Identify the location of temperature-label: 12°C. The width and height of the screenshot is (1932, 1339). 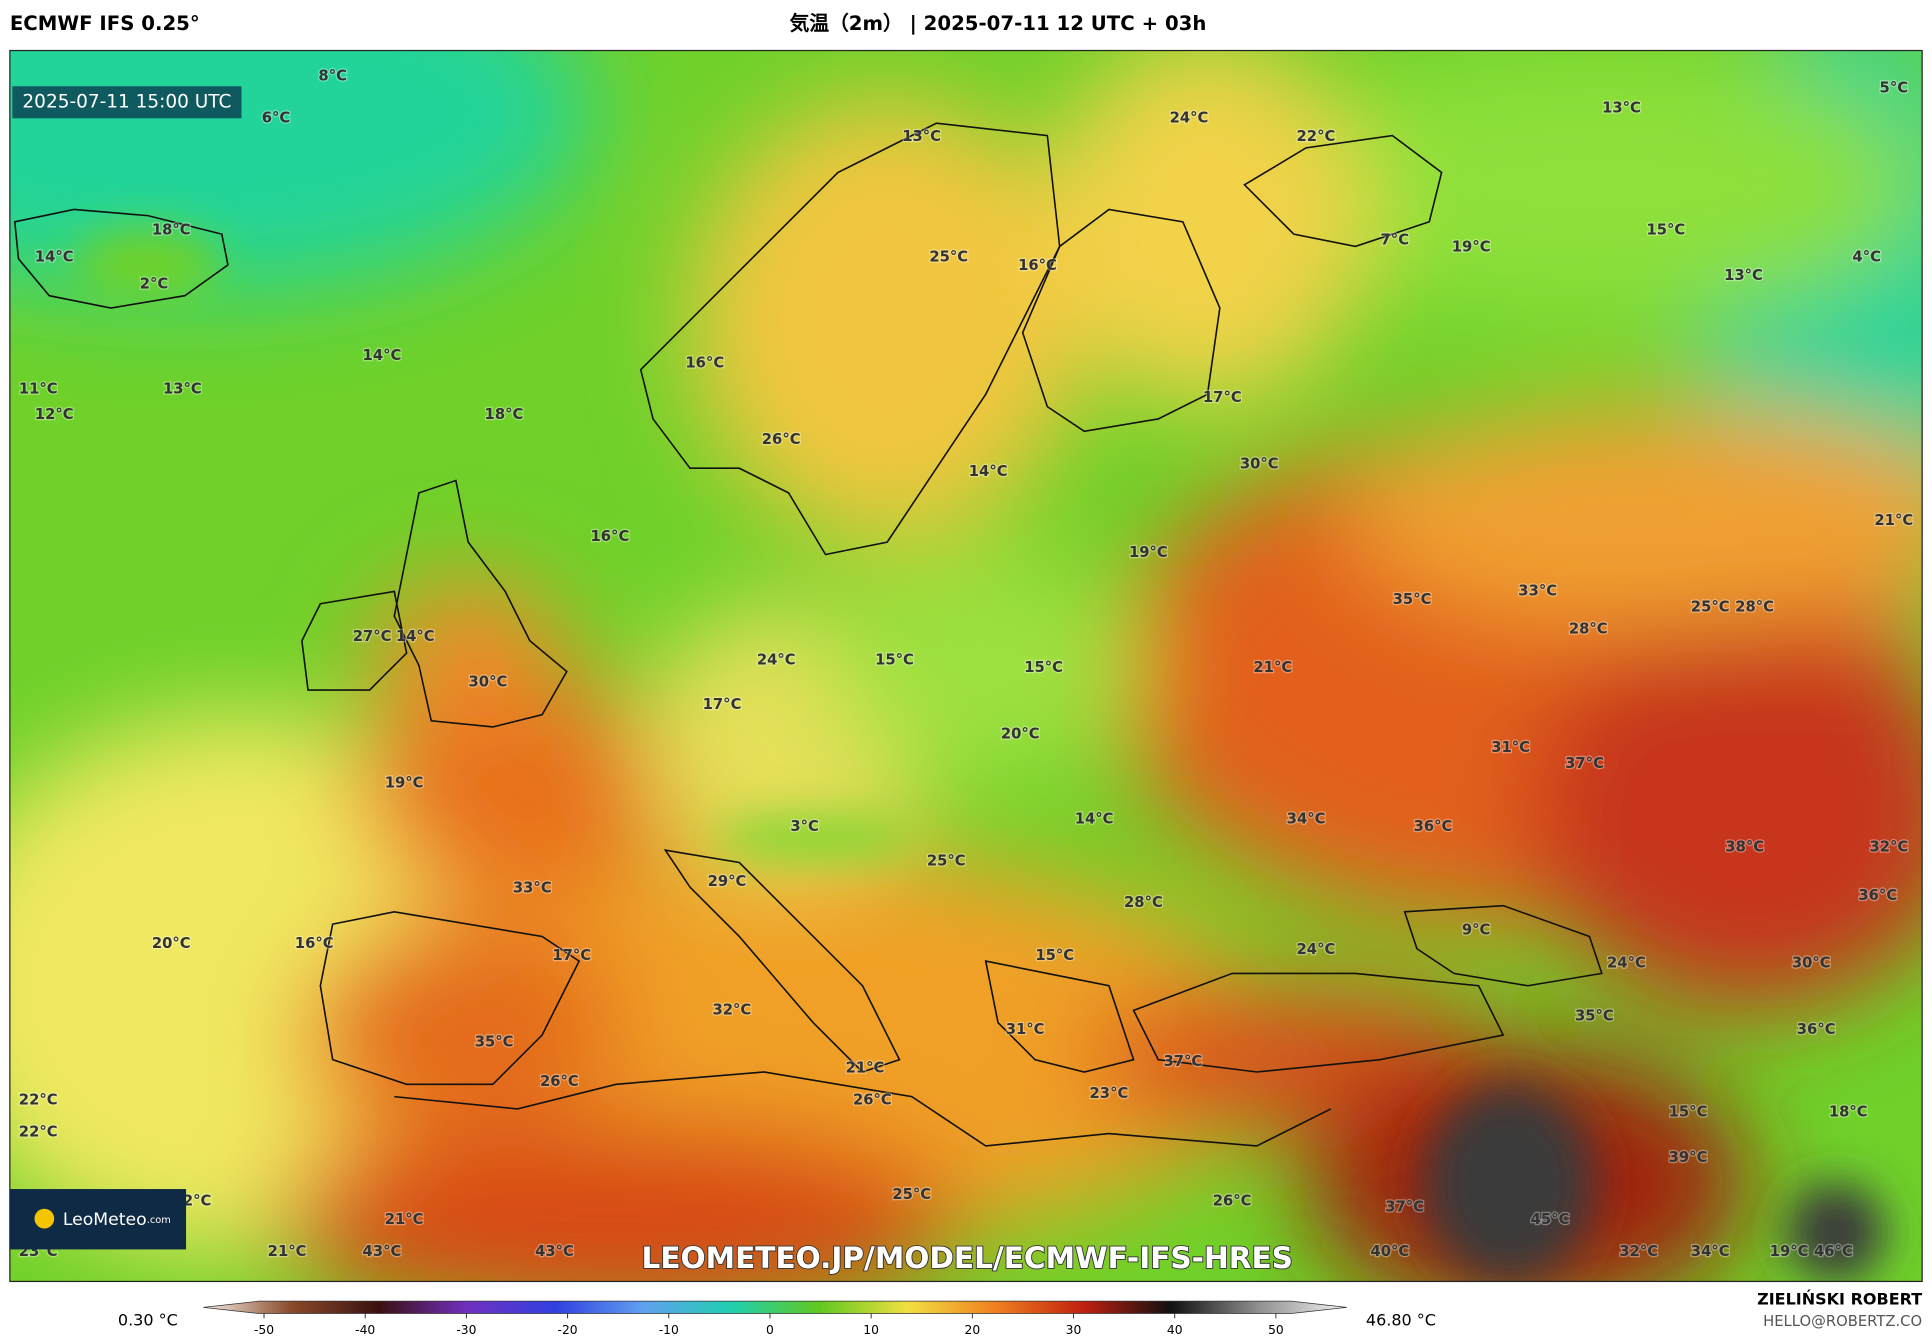
(54, 414).